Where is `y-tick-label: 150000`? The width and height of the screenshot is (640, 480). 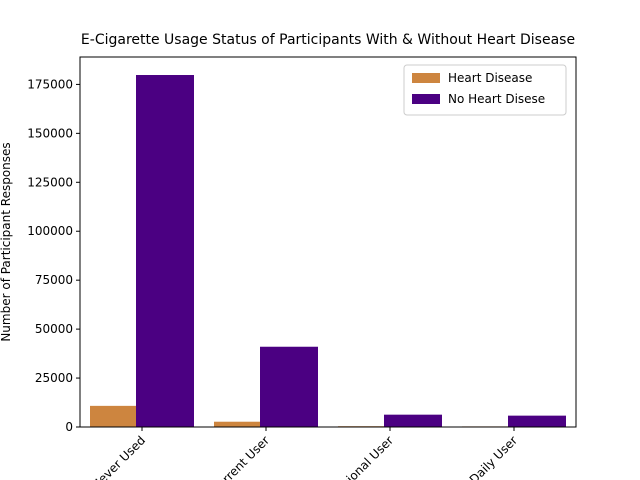 y-tick-label: 150000 is located at coordinates (50, 133).